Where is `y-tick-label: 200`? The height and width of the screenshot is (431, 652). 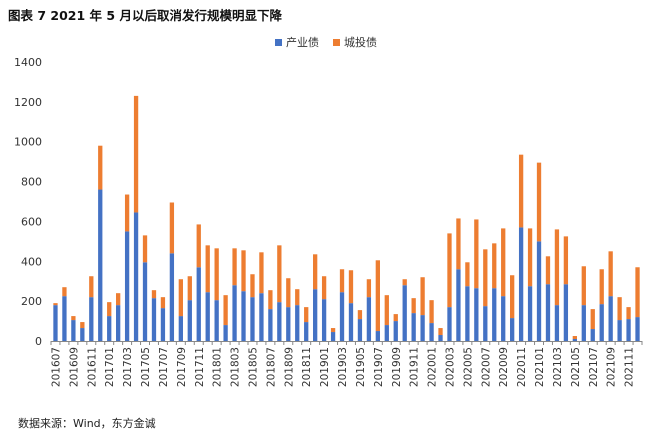
y-tick-label: 200 is located at coordinates (31, 301).